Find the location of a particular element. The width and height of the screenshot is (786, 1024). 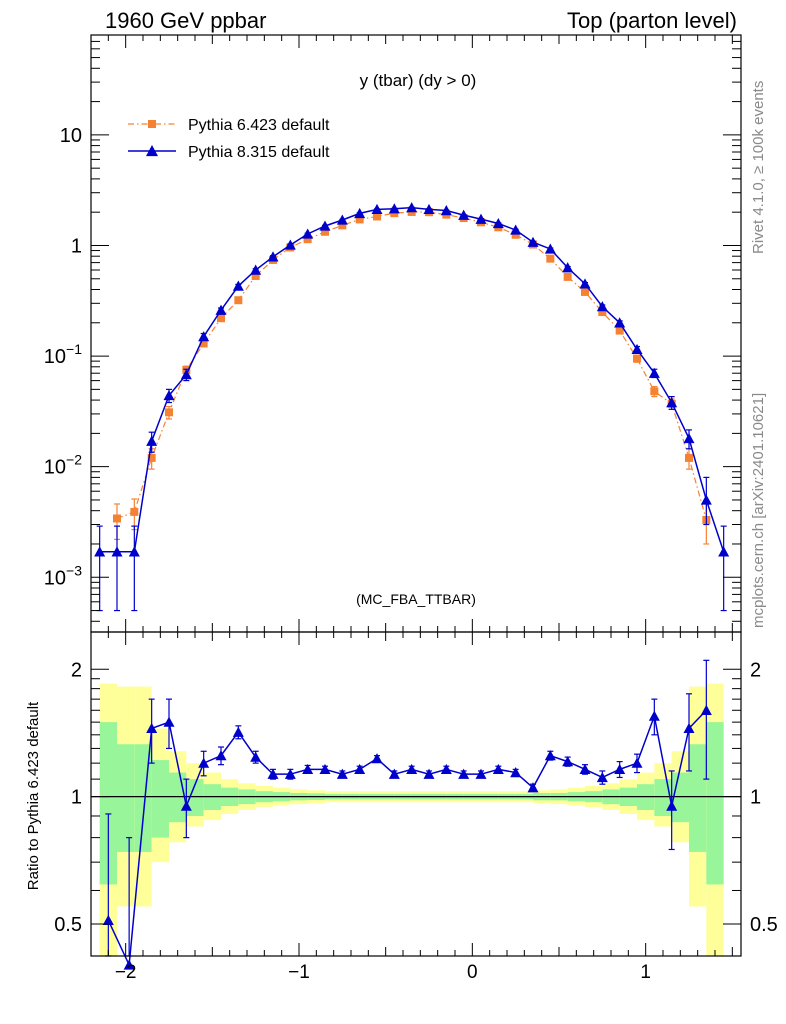

legend-label: Pythia 8.315 default is located at coordinates (259, 152).